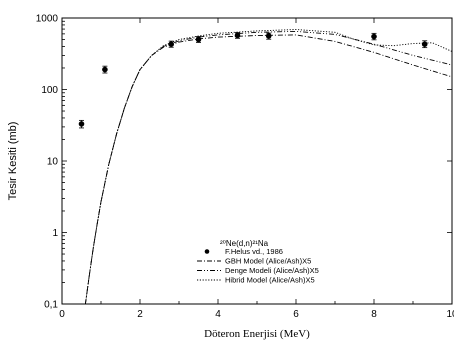  I want to click on x-tick-label: 6, so click(296, 314).